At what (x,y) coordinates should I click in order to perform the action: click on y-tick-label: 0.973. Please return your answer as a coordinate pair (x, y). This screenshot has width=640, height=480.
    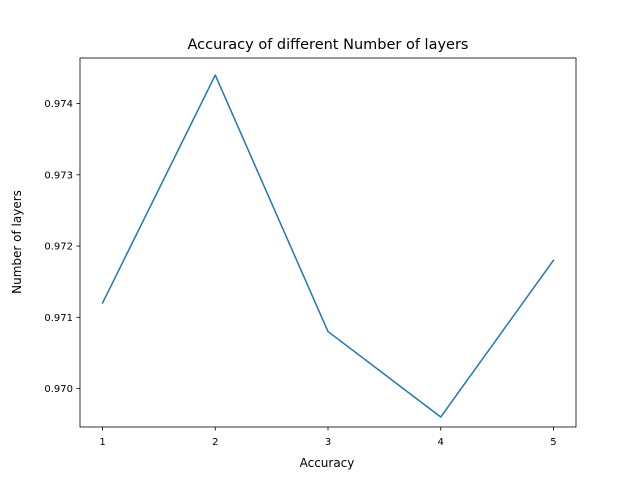
    Looking at the image, I should click on (58, 175).